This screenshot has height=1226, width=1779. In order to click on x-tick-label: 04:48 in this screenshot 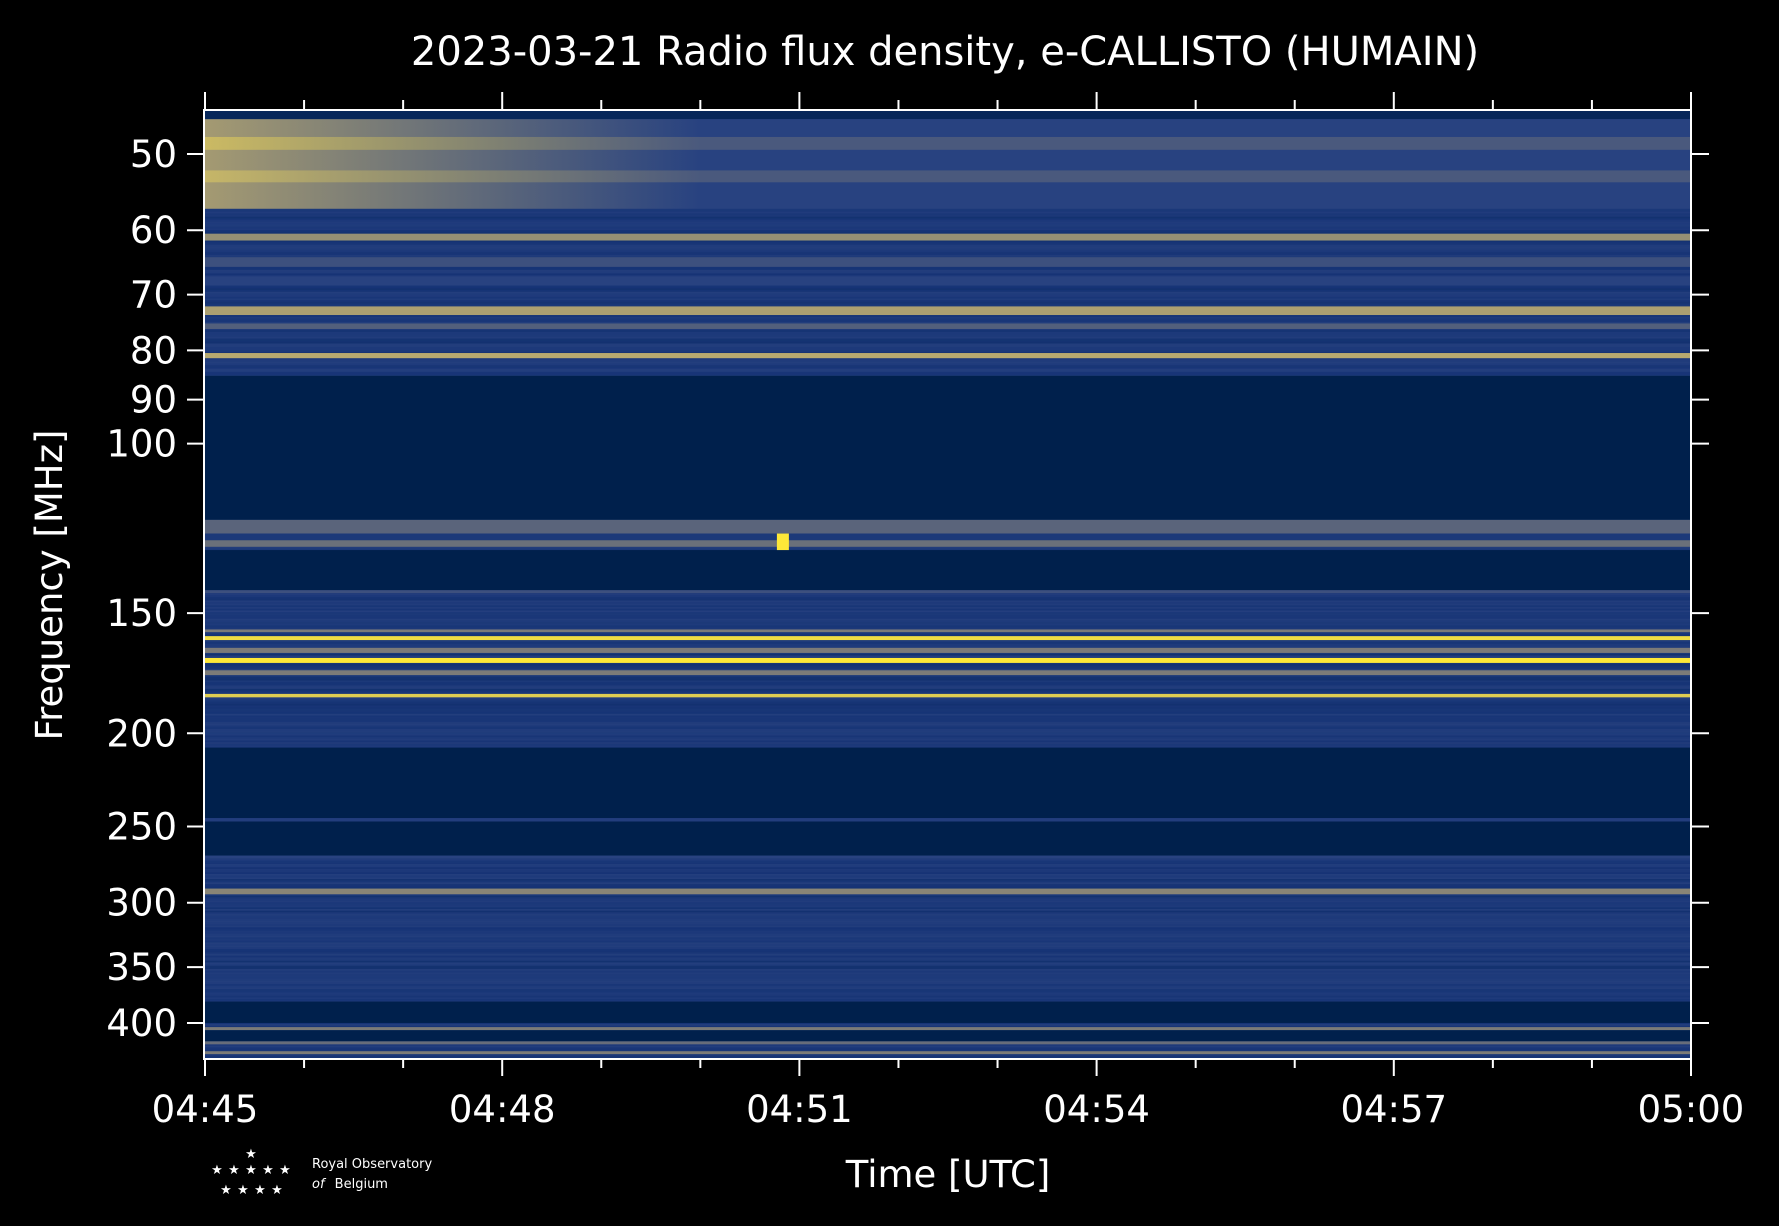, I will do `click(502, 1109)`.